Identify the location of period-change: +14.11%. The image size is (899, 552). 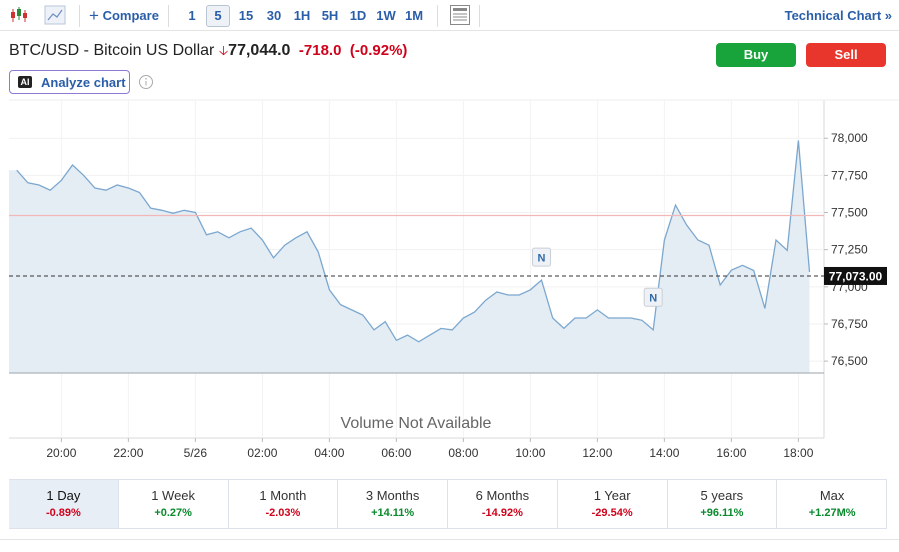
(393, 513).